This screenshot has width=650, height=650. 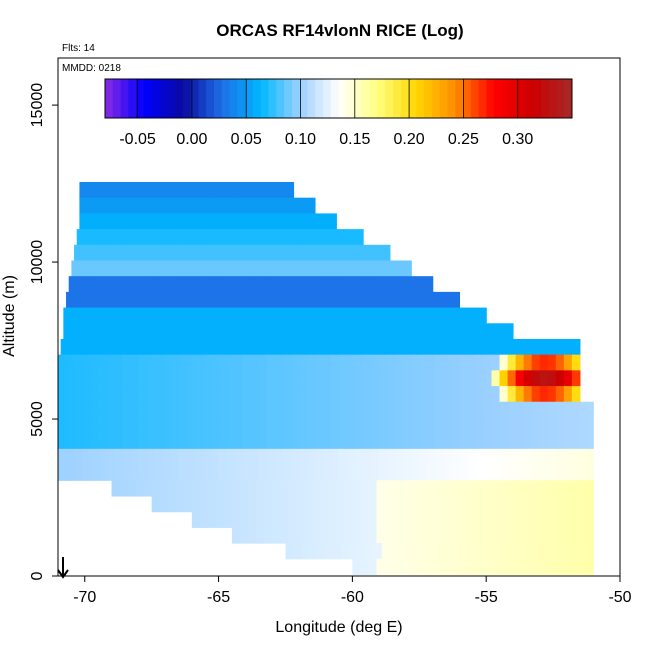 I want to click on colorbar-tick-label: 0.30, so click(x=517, y=139).